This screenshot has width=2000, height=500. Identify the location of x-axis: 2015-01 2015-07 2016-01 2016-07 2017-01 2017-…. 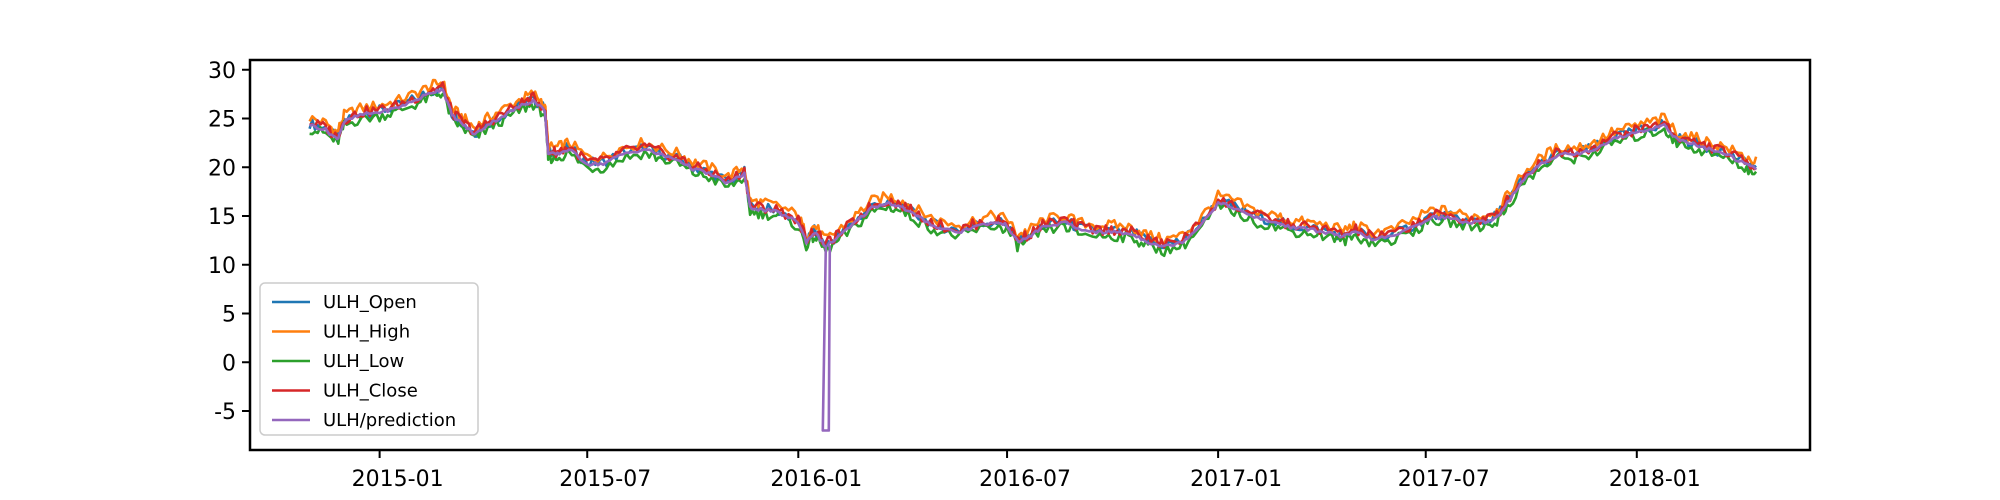
(1026, 471).